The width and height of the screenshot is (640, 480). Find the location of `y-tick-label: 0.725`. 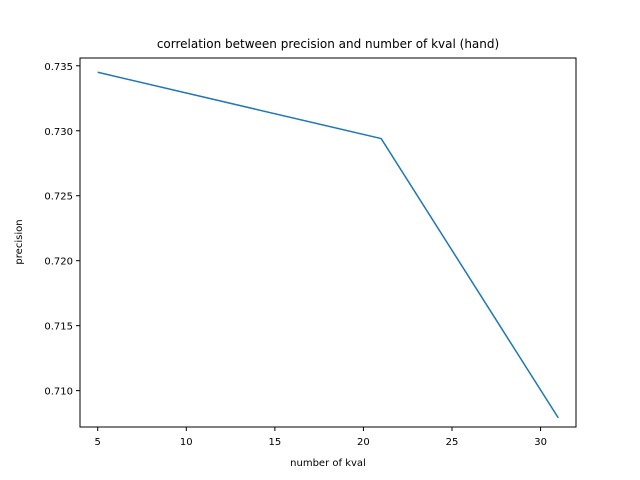

y-tick-label: 0.725 is located at coordinates (58, 197).